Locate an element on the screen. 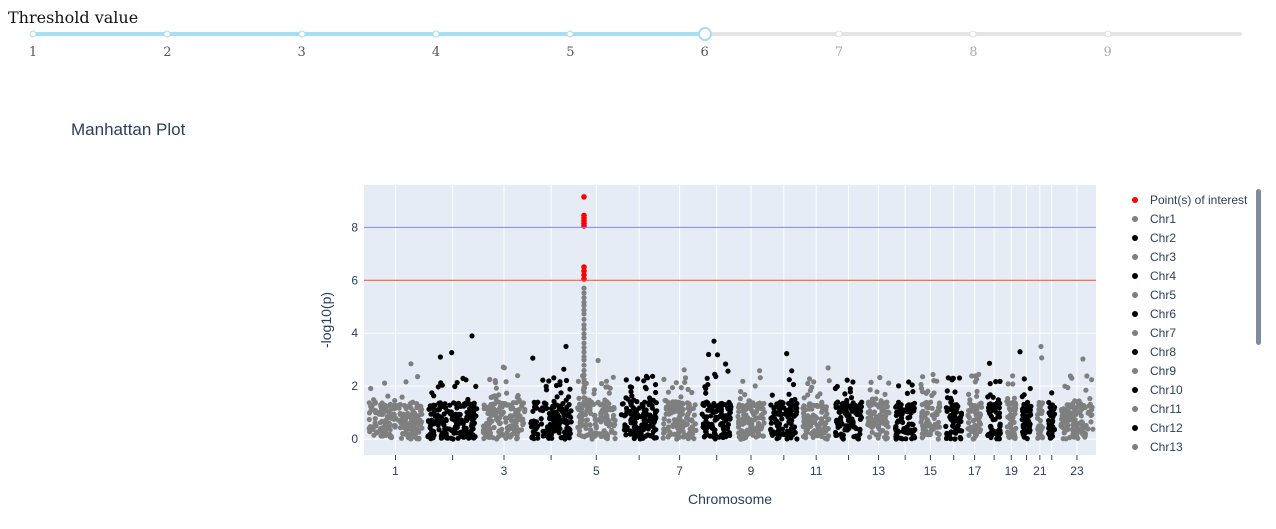  slider-mark-label: 4 is located at coordinates (436, 52).